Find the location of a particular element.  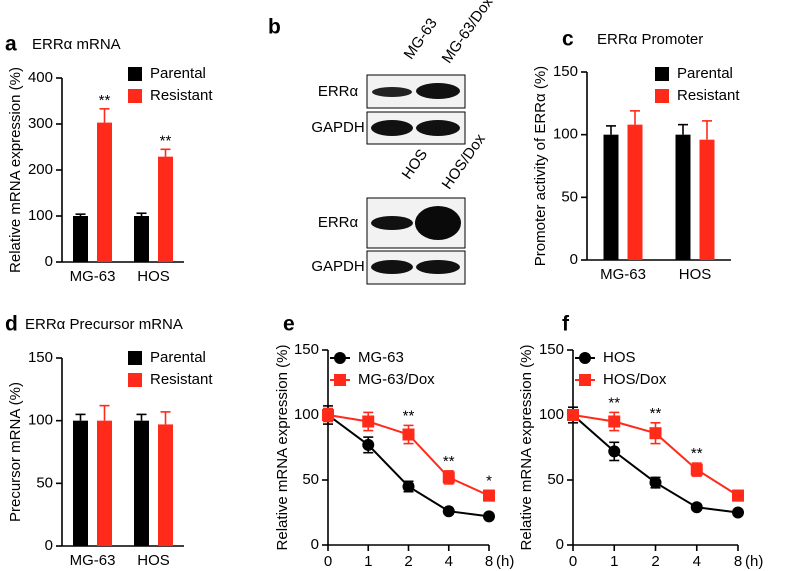

lane-label: HOS is located at coordinates (415, 164).